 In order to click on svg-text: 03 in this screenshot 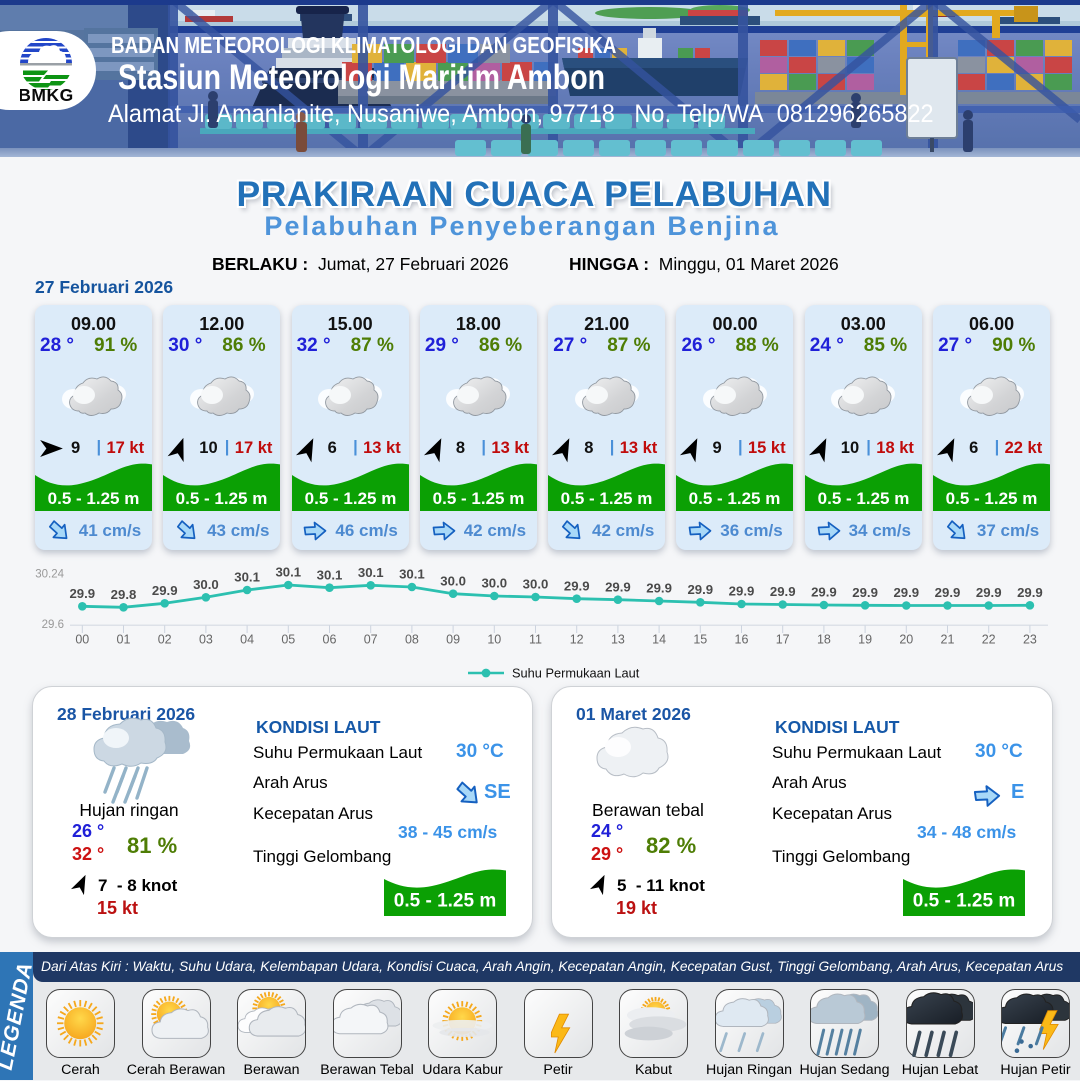, I will do `click(206, 640)`.